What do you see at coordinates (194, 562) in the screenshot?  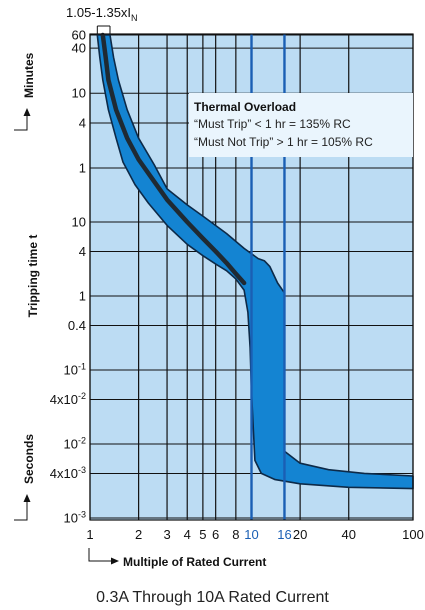 I see `x-axis-title: Multiple of Rated Current` at bounding box center [194, 562].